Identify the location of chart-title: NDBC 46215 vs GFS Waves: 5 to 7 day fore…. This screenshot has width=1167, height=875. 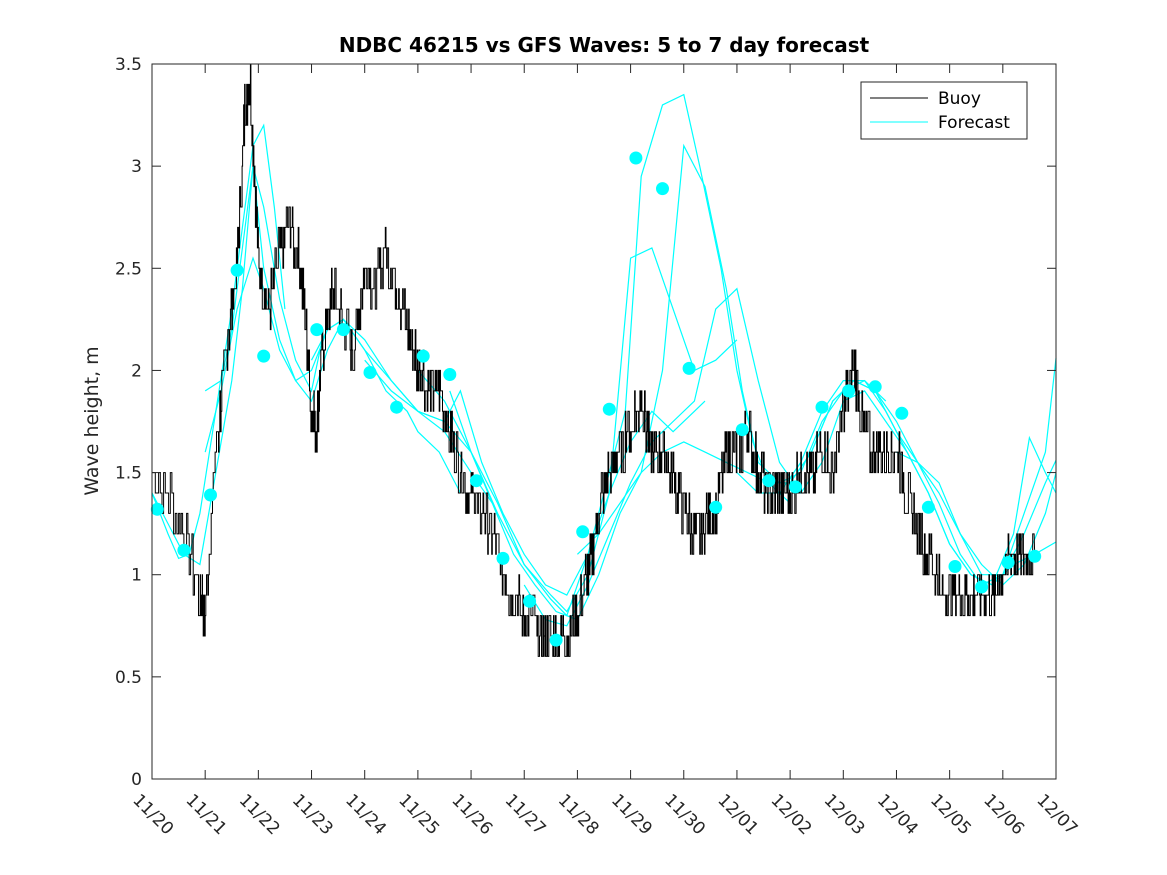
(604, 45).